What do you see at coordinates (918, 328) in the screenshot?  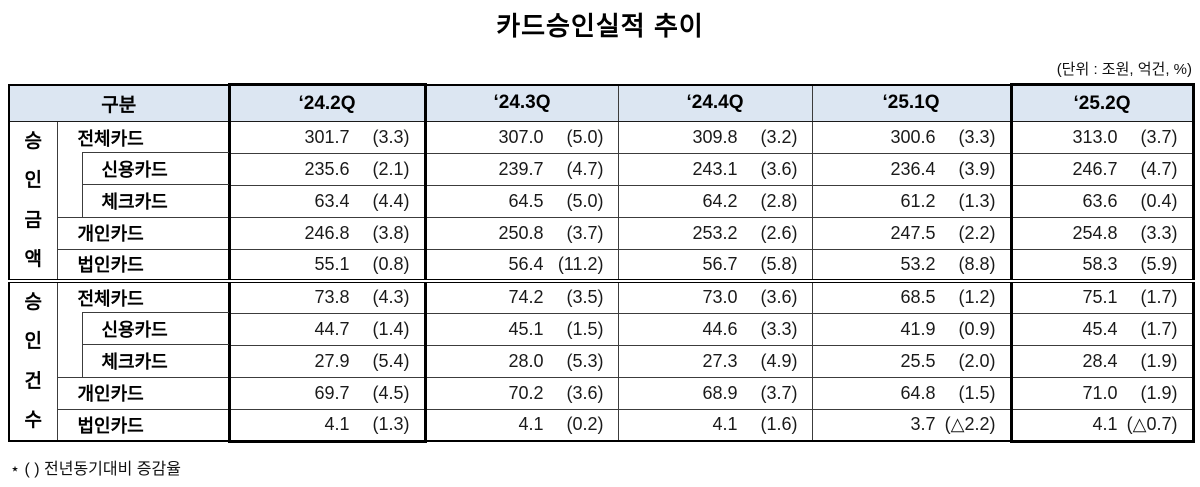 I see `value-number: 41.9` at bounding box center [918, 328].